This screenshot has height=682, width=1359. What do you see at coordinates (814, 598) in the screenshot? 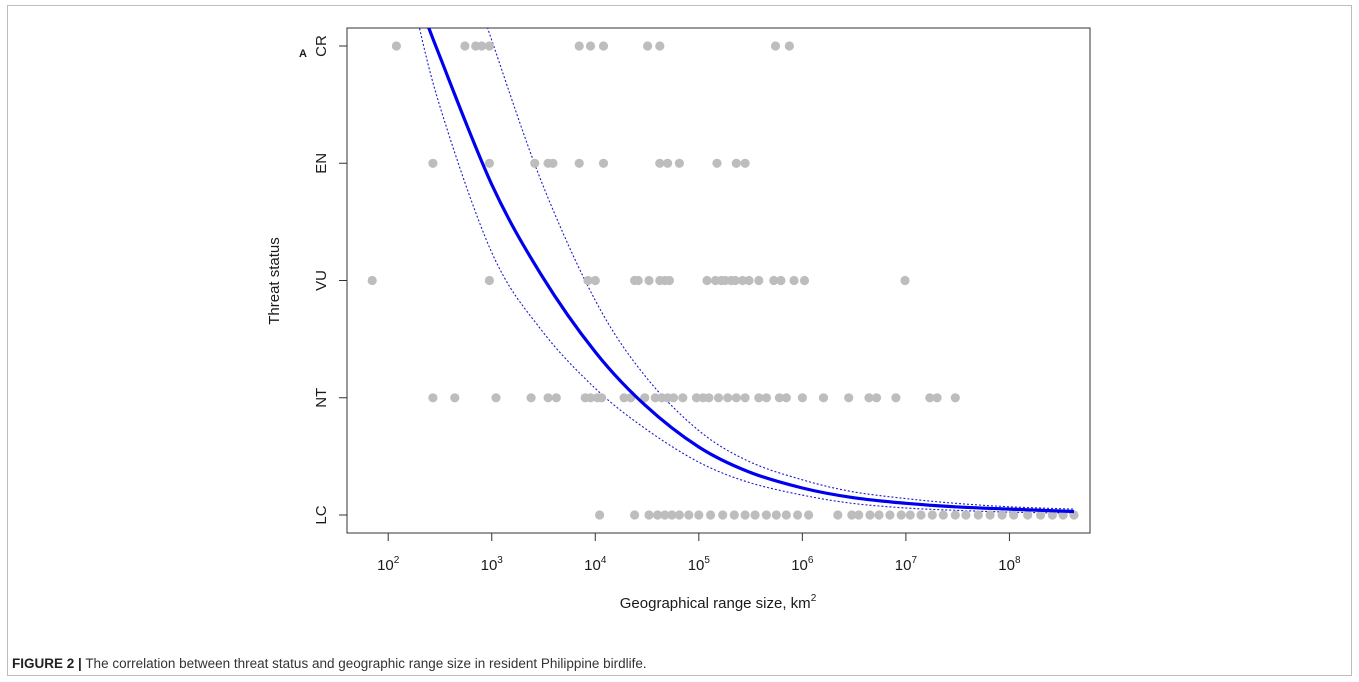
I see `x-axis-label-superscript: 2` at bounding box center [814, 598].